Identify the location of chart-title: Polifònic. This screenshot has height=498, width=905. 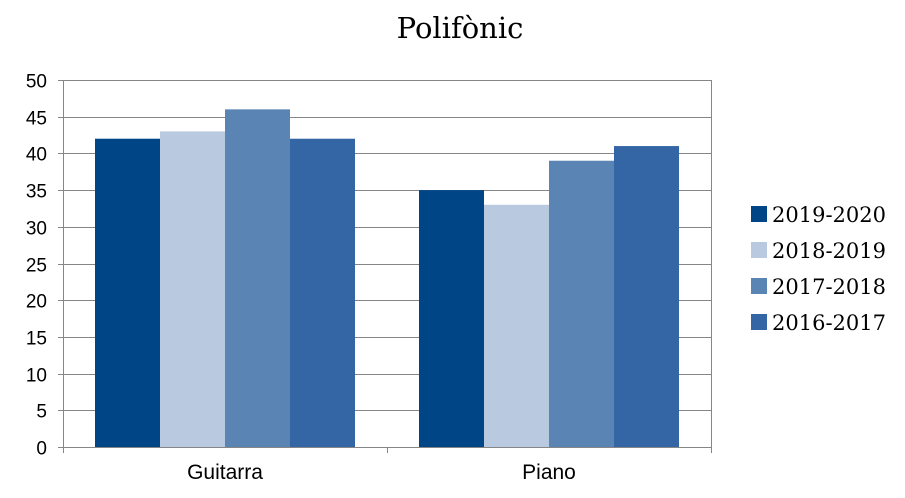
(460, 28).